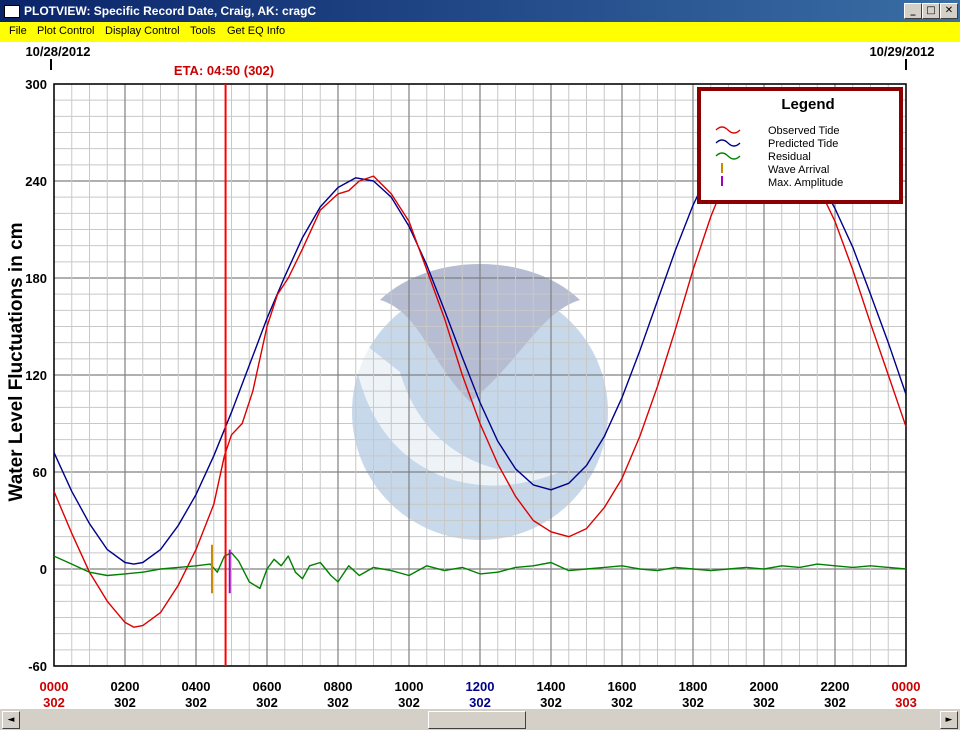  What do you see at coordinates (807, 104) in the screenshot?
I see `legend-title: Legend` at bounding box center [807, 104].